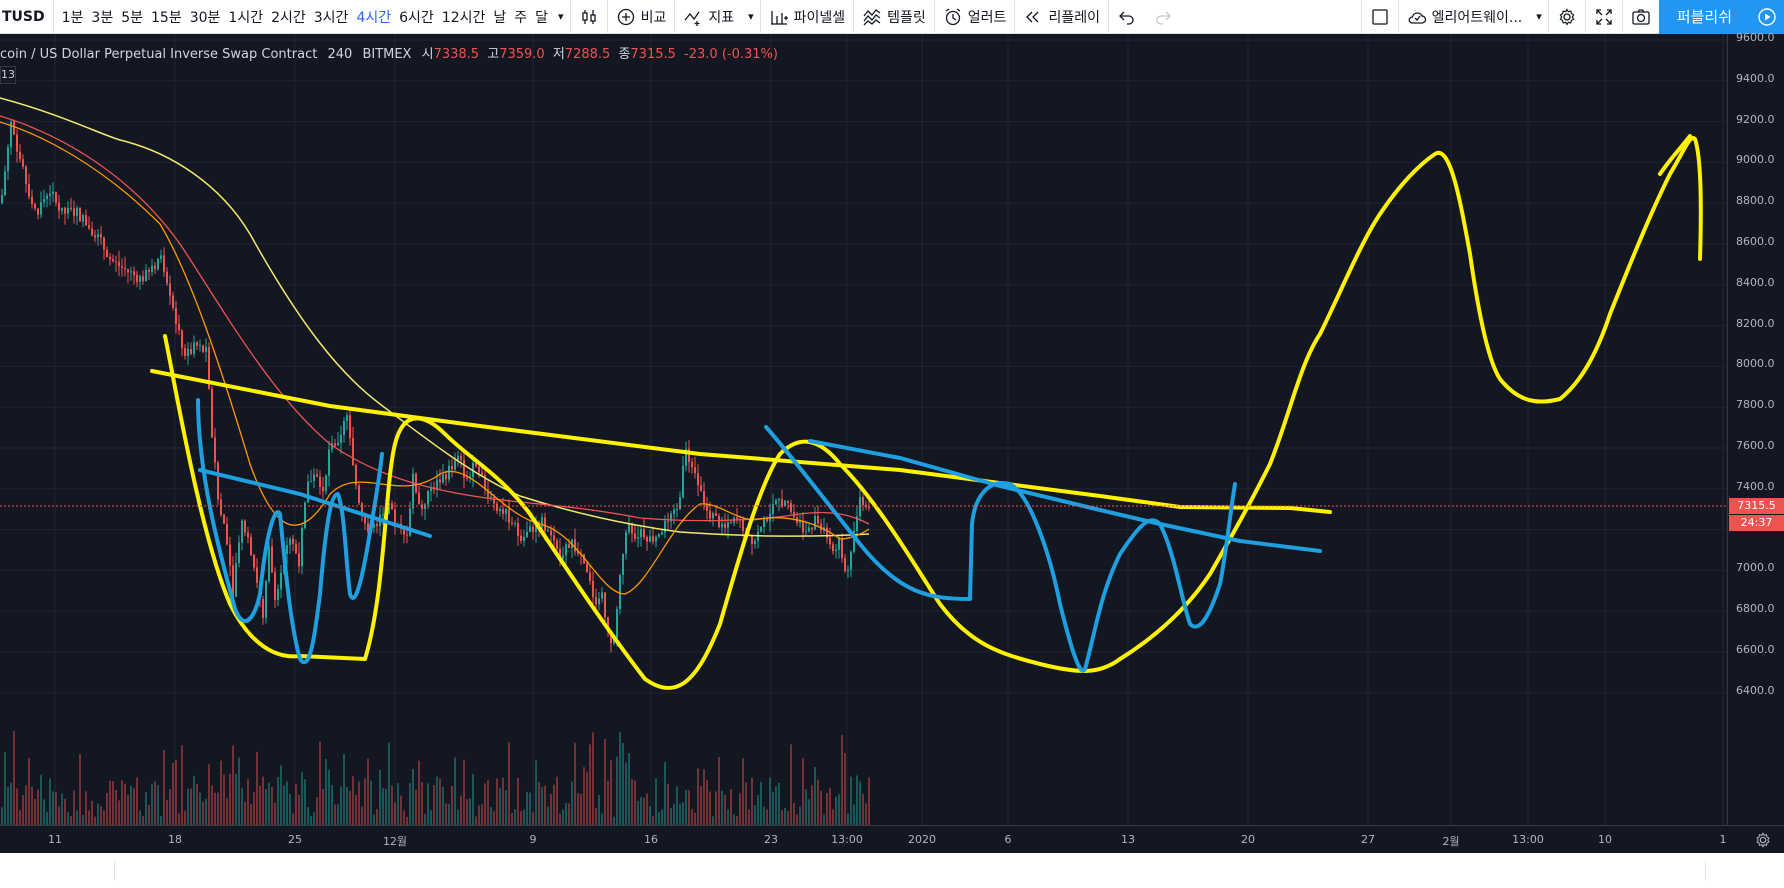  Describe the element at coordinates (1763, 840) in the screenshot. I see `axis-settings-gear-icon` at that location.